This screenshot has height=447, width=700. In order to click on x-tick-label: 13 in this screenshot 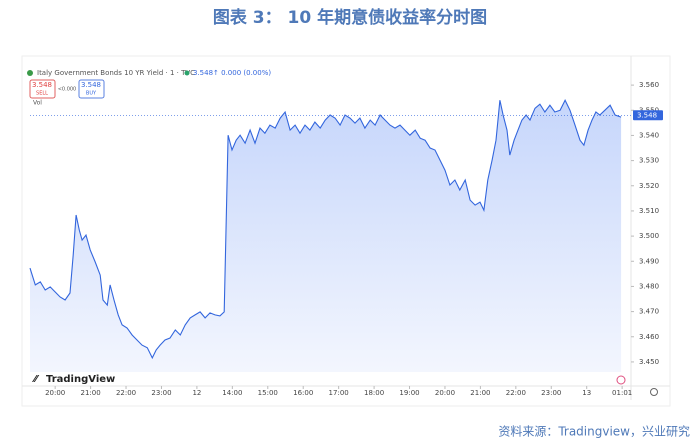, I will do `click(586, 393)`.